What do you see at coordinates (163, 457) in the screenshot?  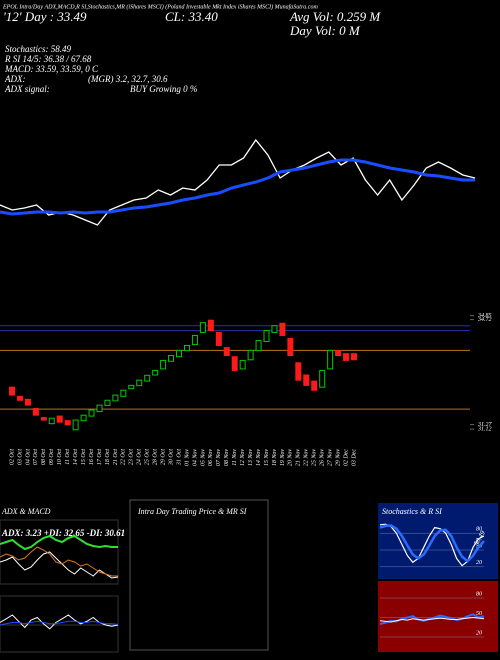 I see `x-tick-label: 29 Oct` at bounding box center [163, 457].